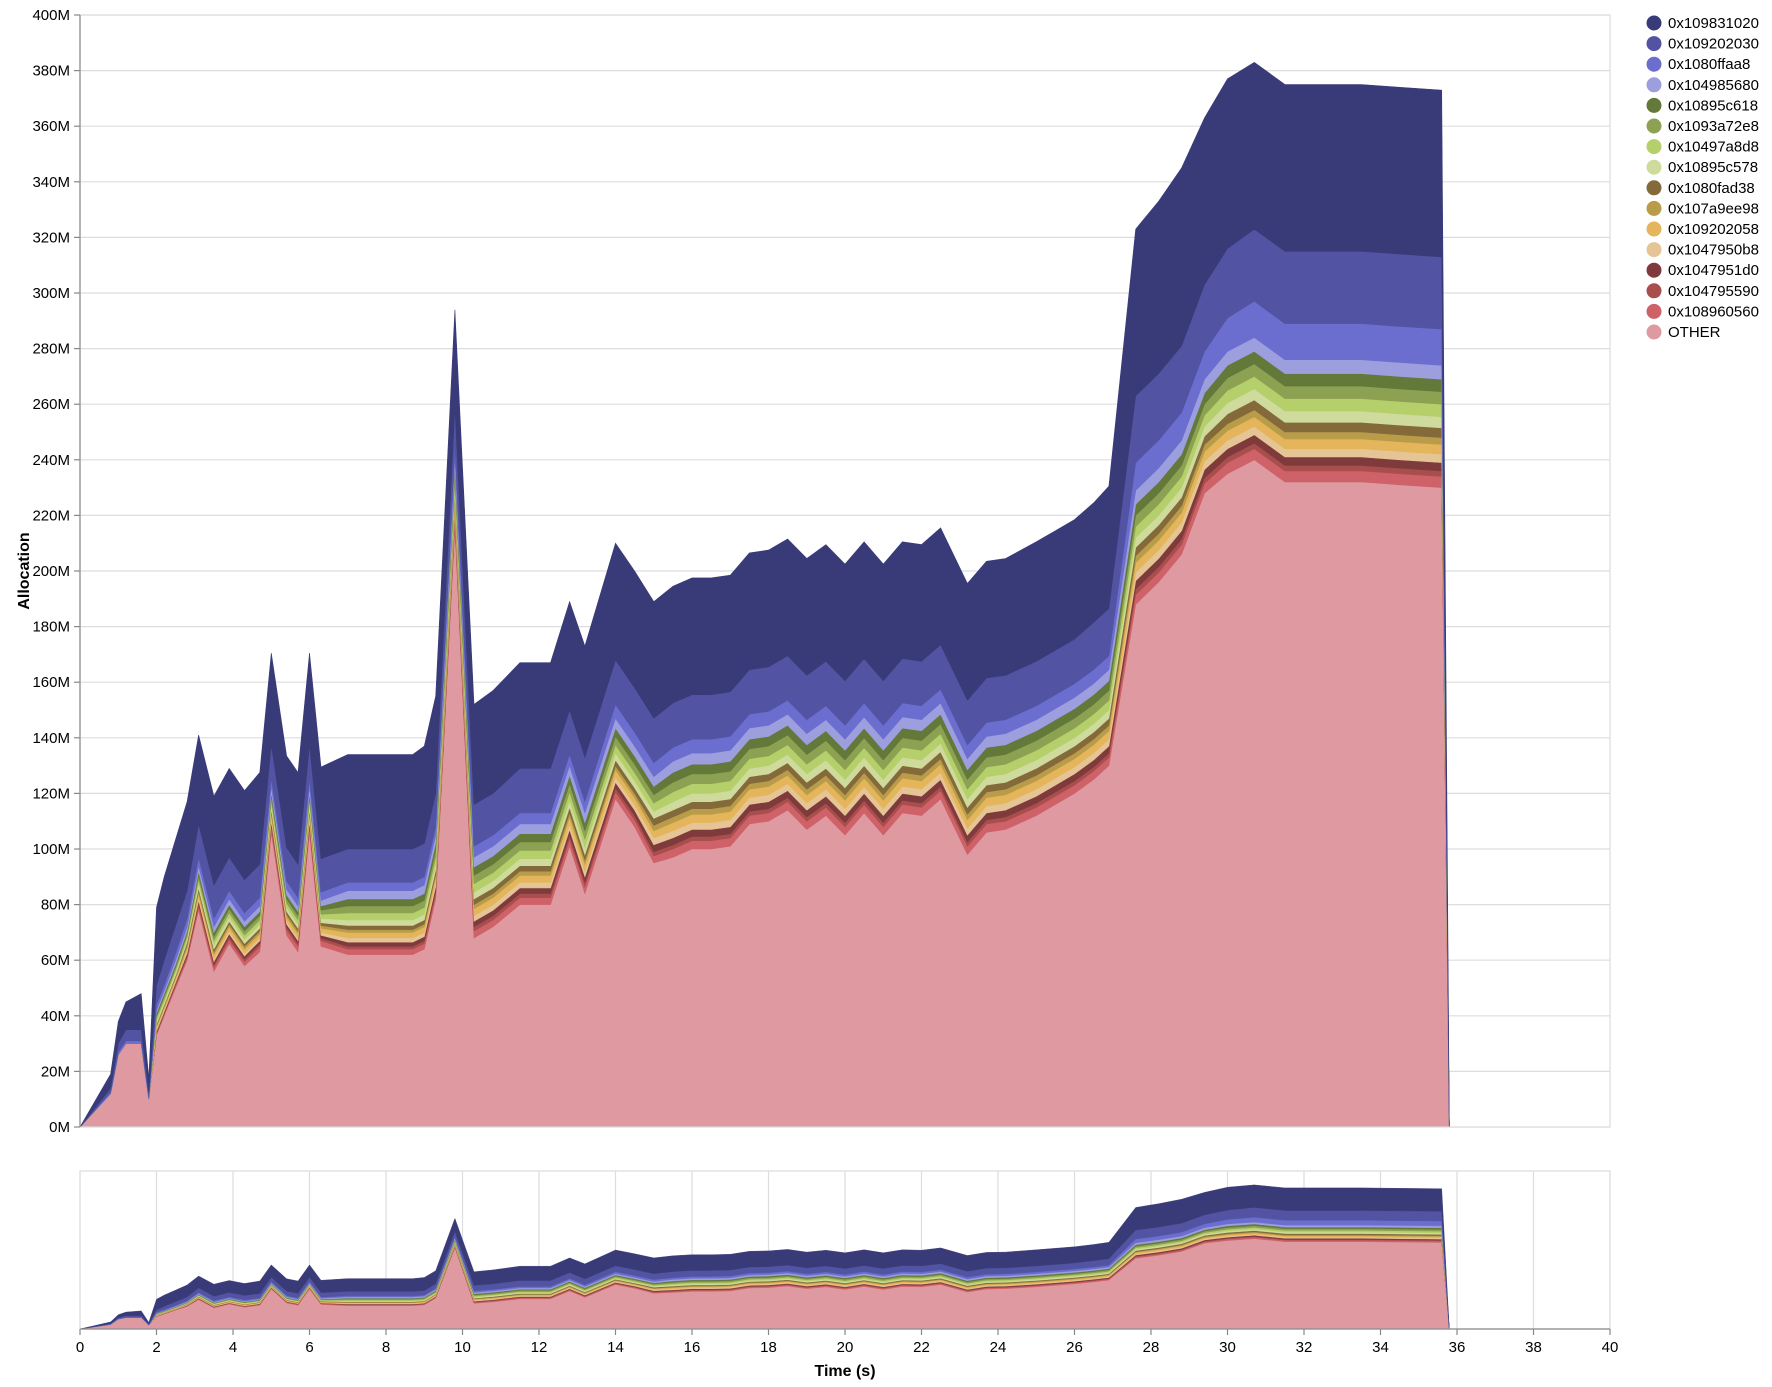 Image resolution: width=1772 pixels, height=1387 pixels. I want to click on legend-item-0x107a9ee98: 0x107a9ee98, so click(1702, 208).